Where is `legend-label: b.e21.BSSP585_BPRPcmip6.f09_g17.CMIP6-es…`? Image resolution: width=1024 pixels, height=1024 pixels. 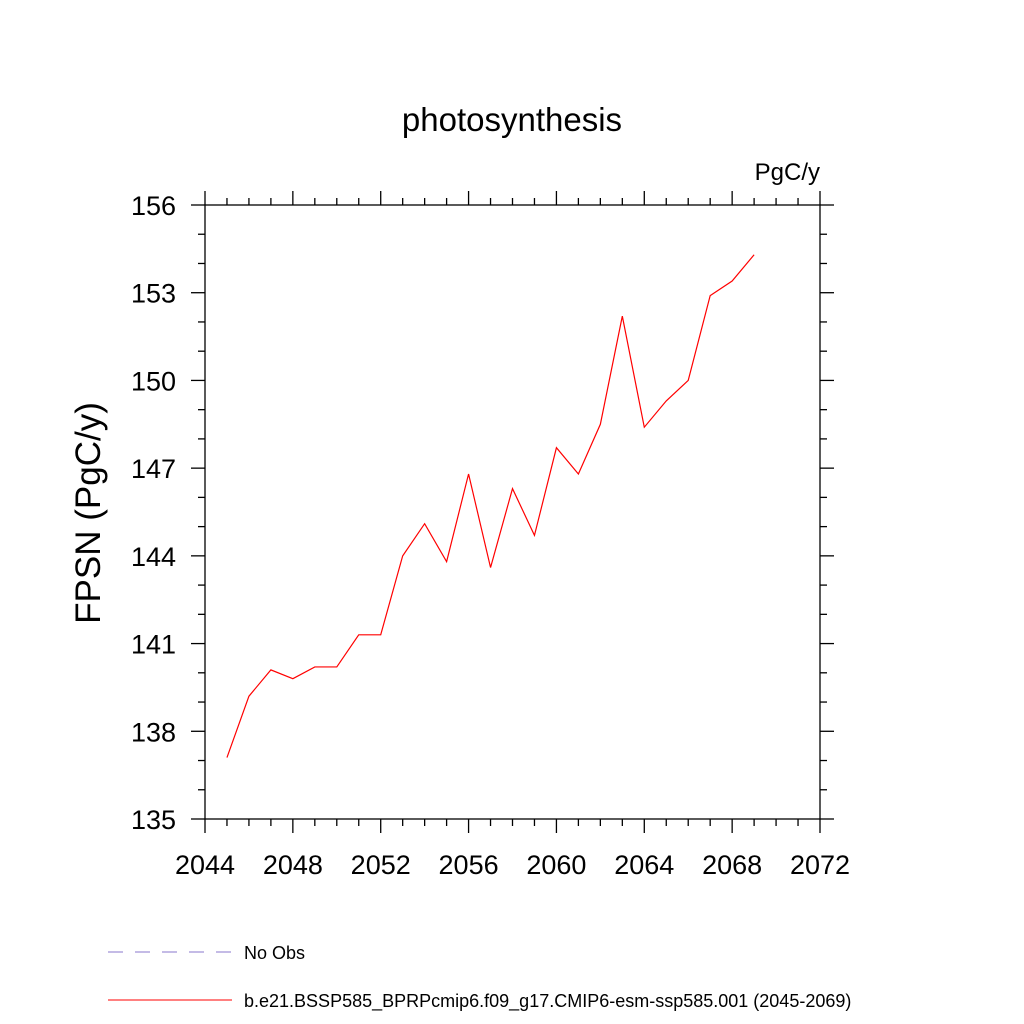
legend-label: b.e21.BSSP585_BPRPcmip6.f09_g17.CMIP6-es… is located at coordinates (547, 1001).